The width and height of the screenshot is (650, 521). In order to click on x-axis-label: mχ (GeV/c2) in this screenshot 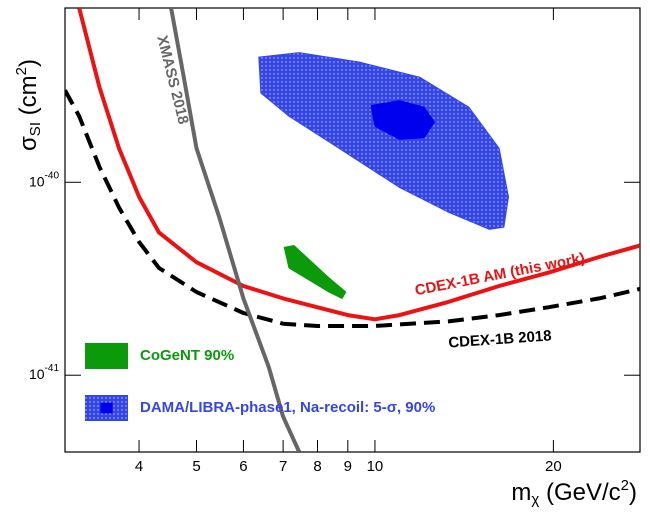, I will do `click(574, 492)`.